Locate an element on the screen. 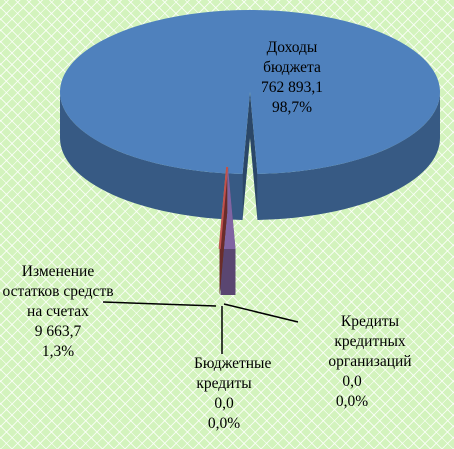 This screenshot has height=449, width=454. label-value: 9 663,7 is located at coordinates (58, 331).